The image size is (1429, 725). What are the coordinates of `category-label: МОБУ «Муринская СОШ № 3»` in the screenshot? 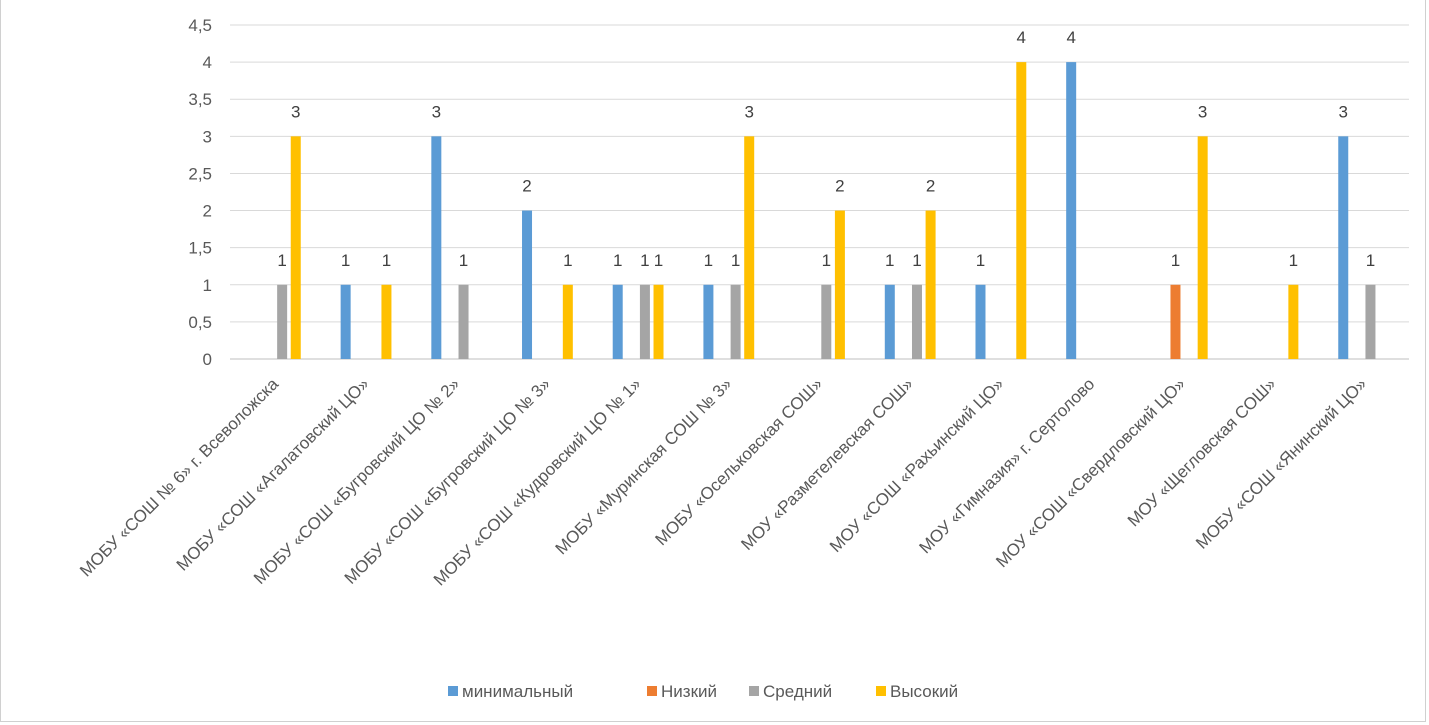 It's located at (644, 466).